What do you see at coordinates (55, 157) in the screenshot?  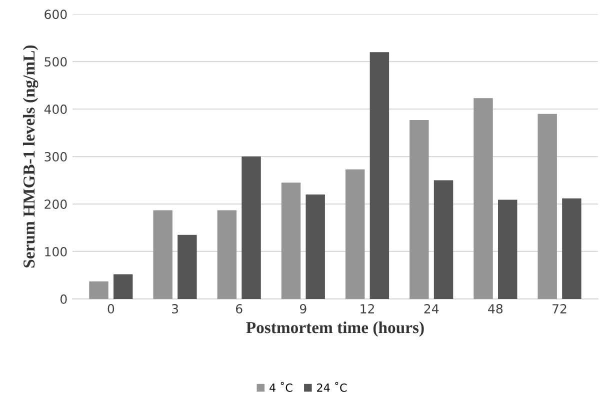 I see `y-tick-label: 300` at bounding box center [55, 157].